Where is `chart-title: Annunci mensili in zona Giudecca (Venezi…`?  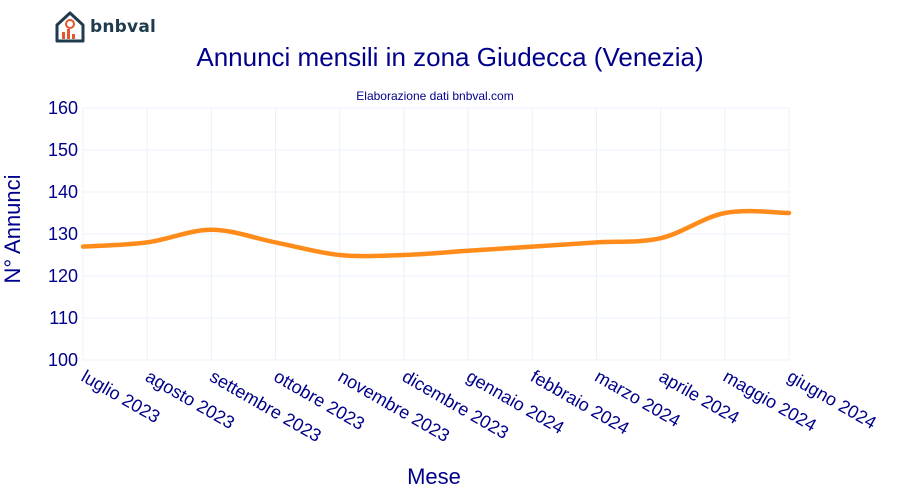 chart-title: Annunci mensili in zona Giudecca (Venezi… is located at coordinates (450, 57).